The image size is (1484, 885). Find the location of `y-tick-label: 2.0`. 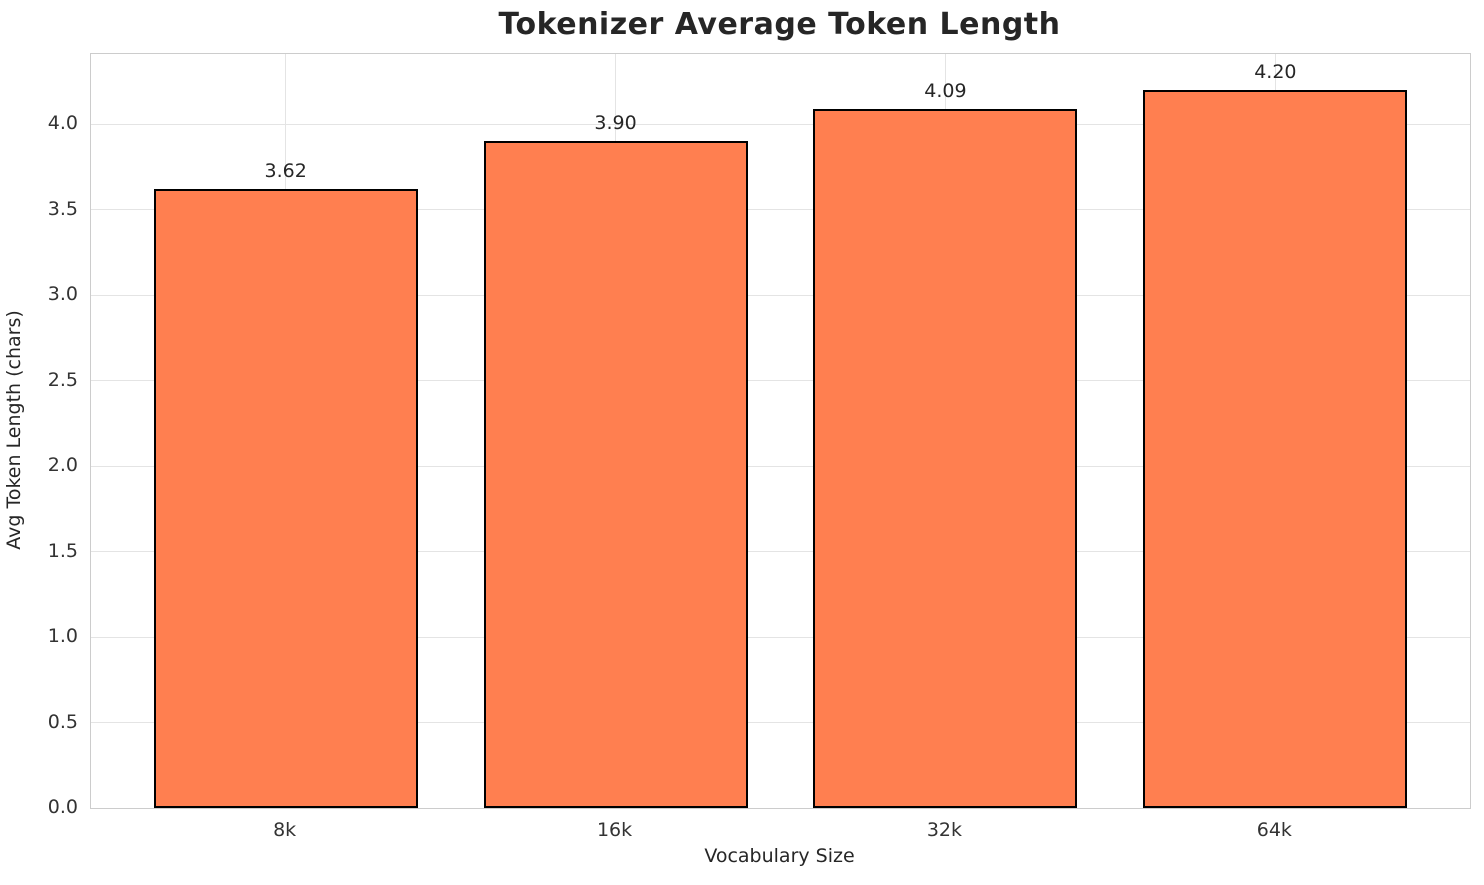

y-tick-label: 2.0 is located at coordinates (62, 465).